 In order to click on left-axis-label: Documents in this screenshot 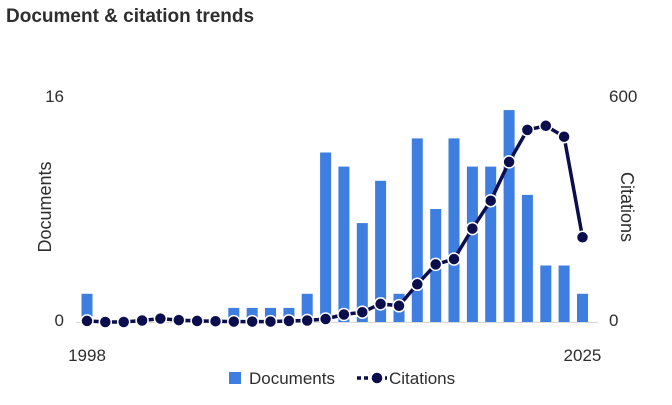, I will do `click(45, 206)`.